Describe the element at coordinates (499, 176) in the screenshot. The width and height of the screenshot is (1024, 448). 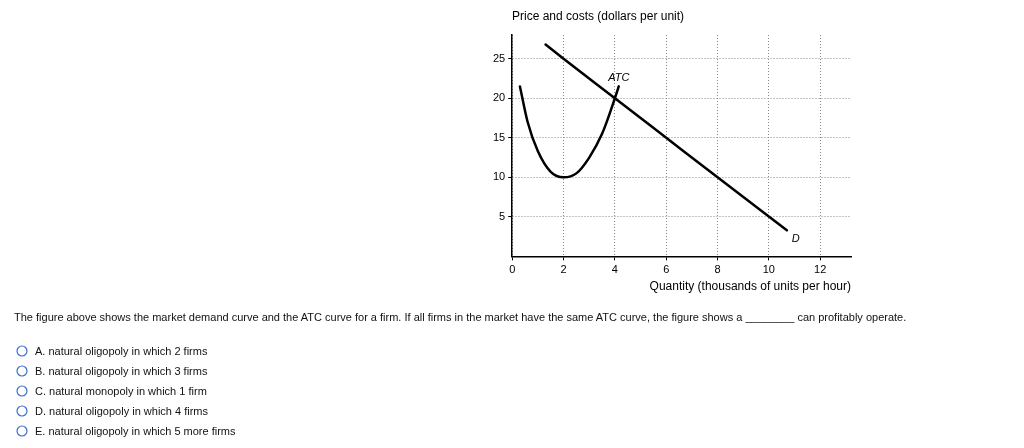
I see `y-tick-label: 10` at that location.